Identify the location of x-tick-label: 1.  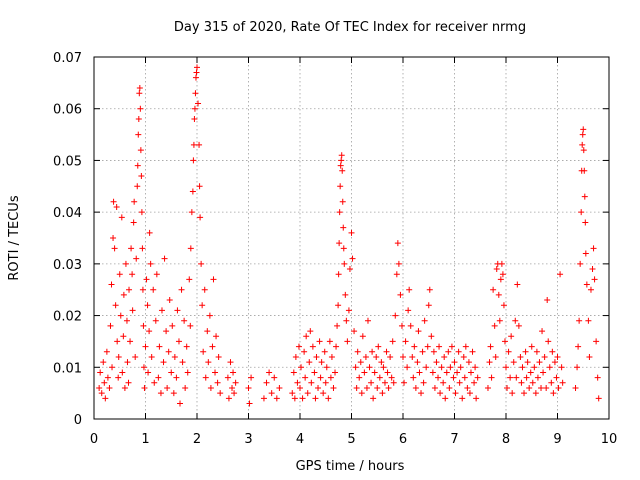
(145, 439).